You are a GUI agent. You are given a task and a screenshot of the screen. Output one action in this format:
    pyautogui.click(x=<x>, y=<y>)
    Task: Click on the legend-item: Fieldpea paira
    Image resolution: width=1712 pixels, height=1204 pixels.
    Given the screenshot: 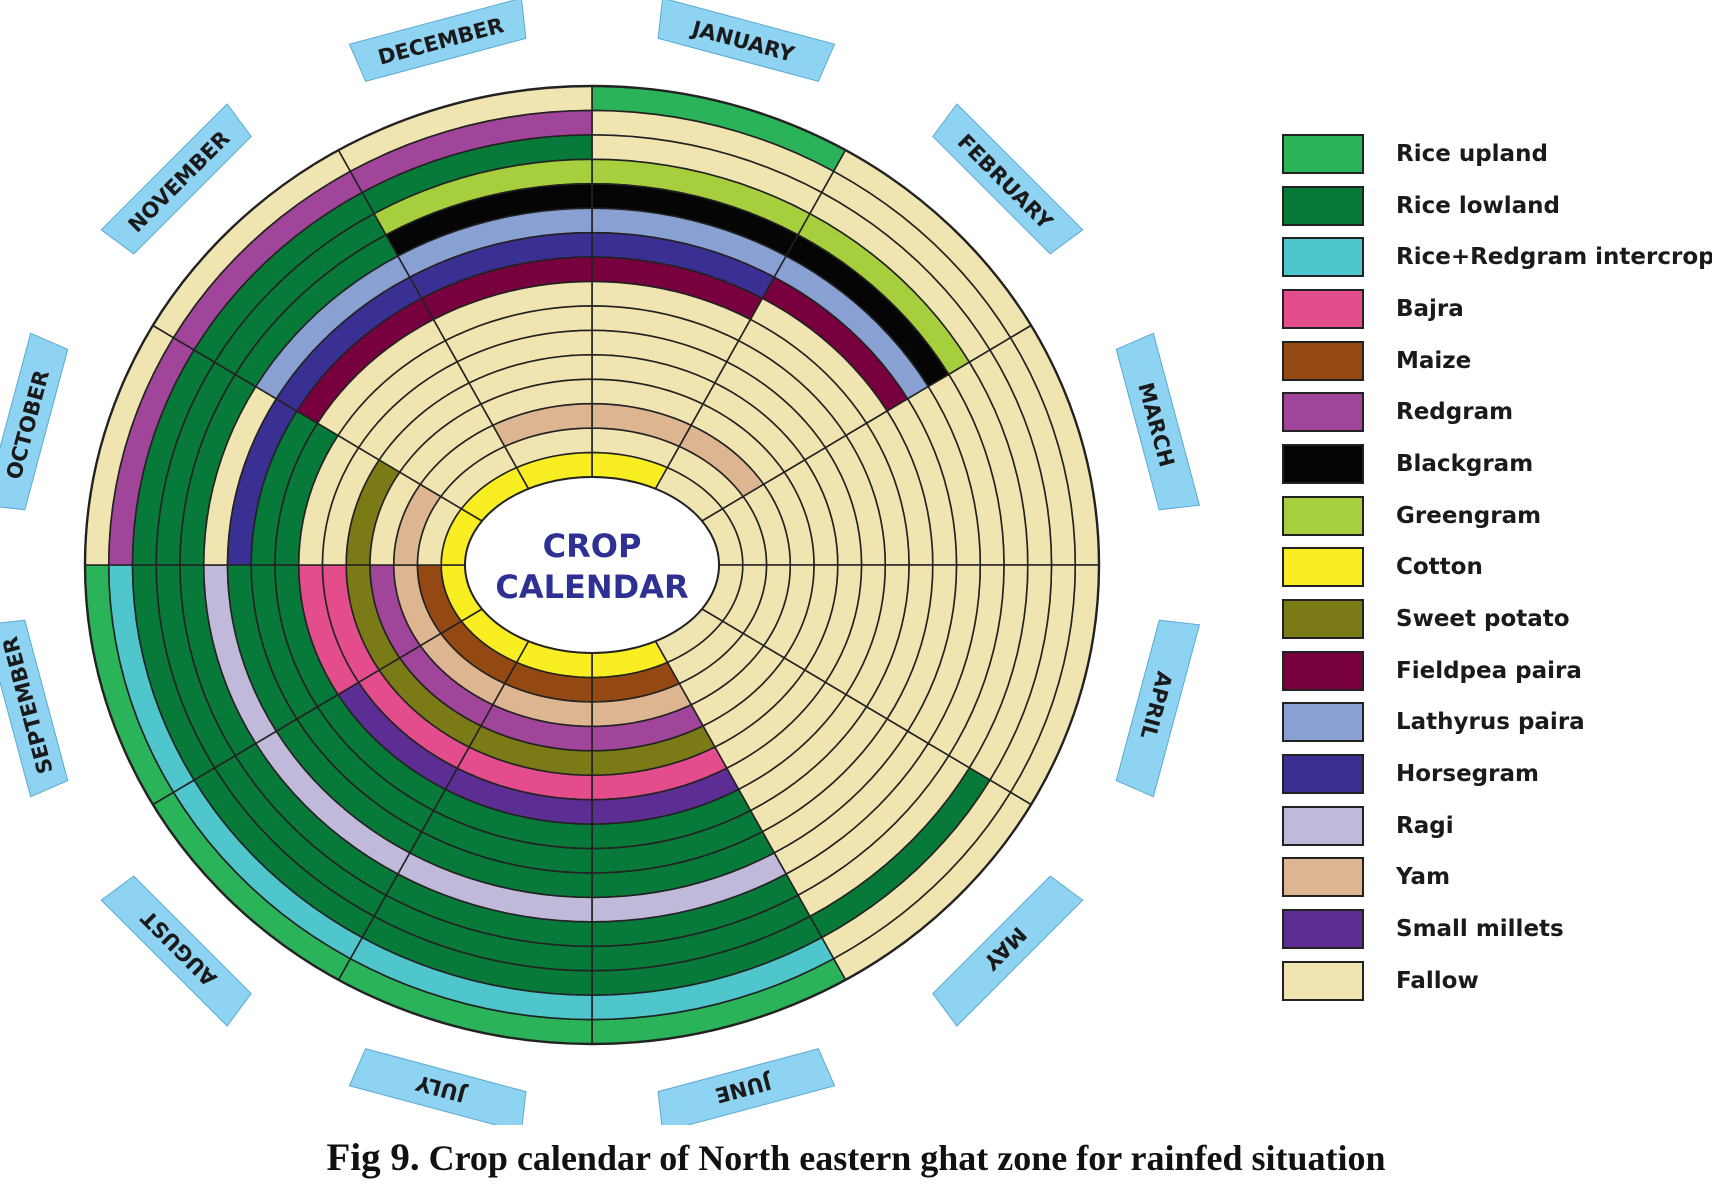 What is the action you would take?
    pyautogui.click(x=1492, y=671)
    